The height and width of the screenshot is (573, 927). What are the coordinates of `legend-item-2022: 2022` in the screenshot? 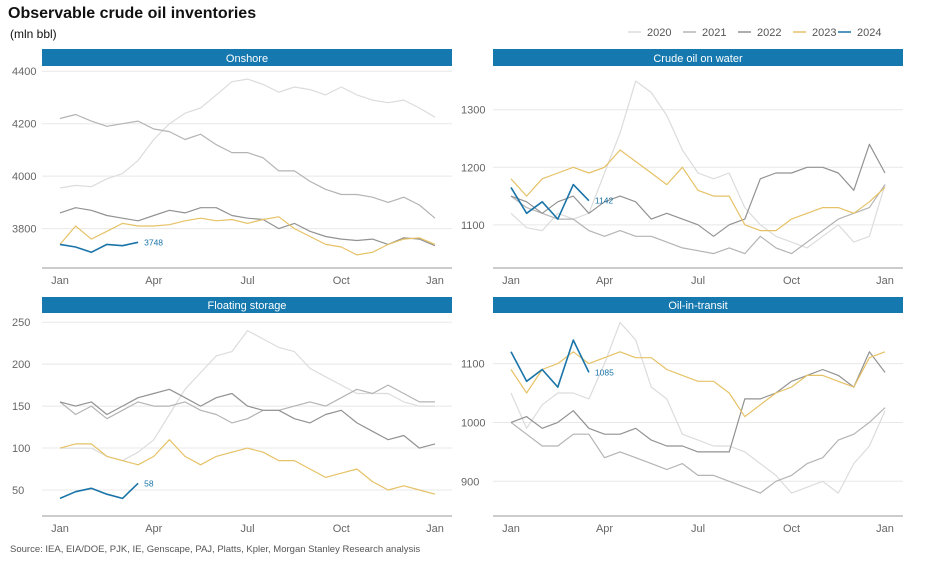 It's located at (759, 33).